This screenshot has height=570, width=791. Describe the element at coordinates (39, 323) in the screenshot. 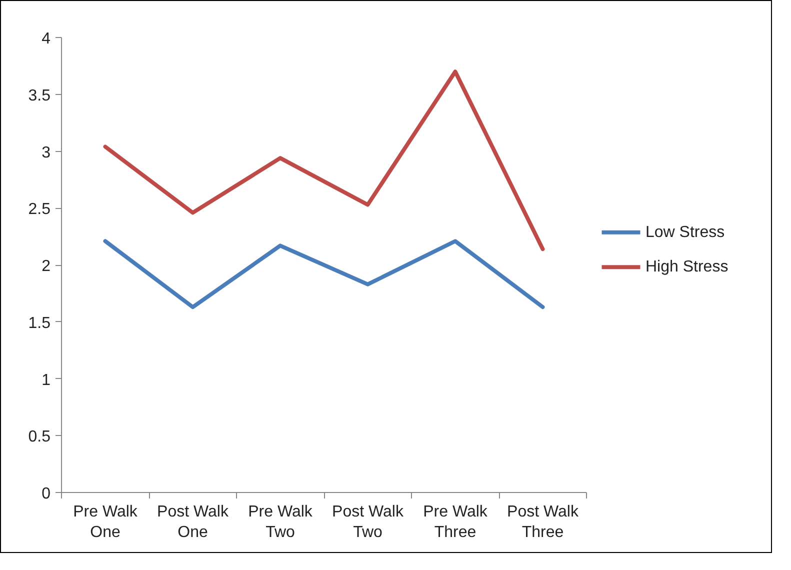

I see `y-tick-label: 1.5` at that location.